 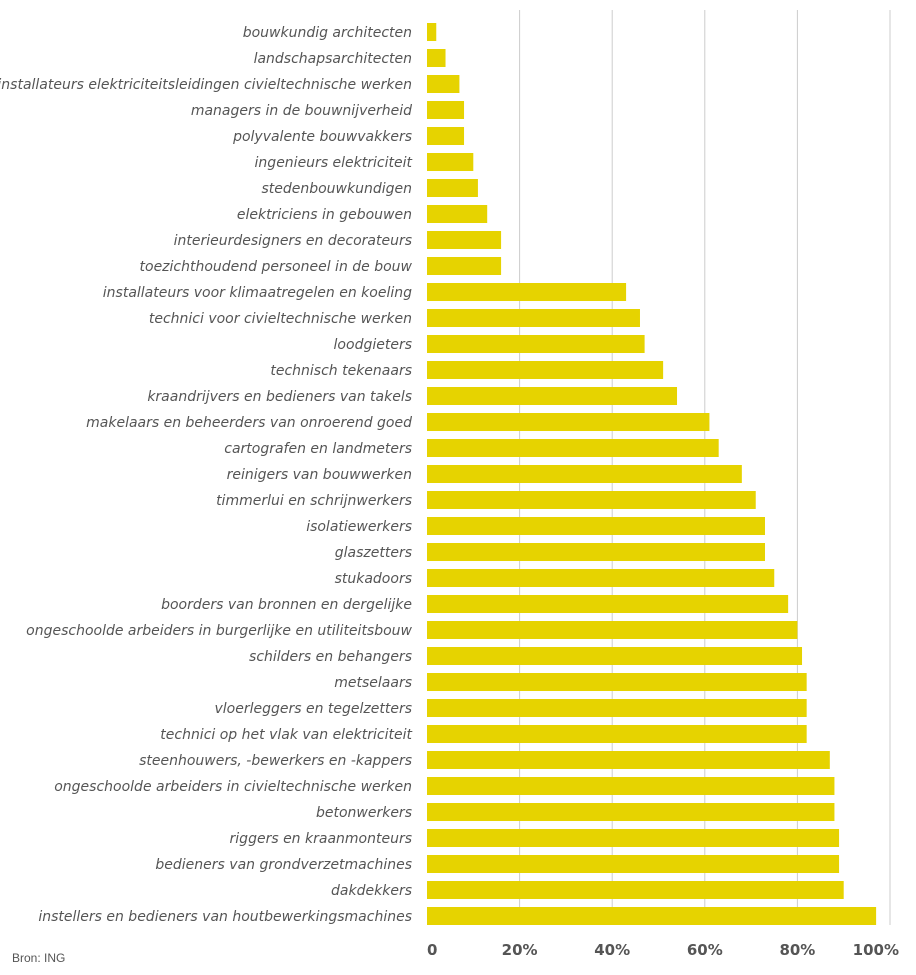 I want to click on category-label: technisch tekenaars, so click(x=341, y=371).